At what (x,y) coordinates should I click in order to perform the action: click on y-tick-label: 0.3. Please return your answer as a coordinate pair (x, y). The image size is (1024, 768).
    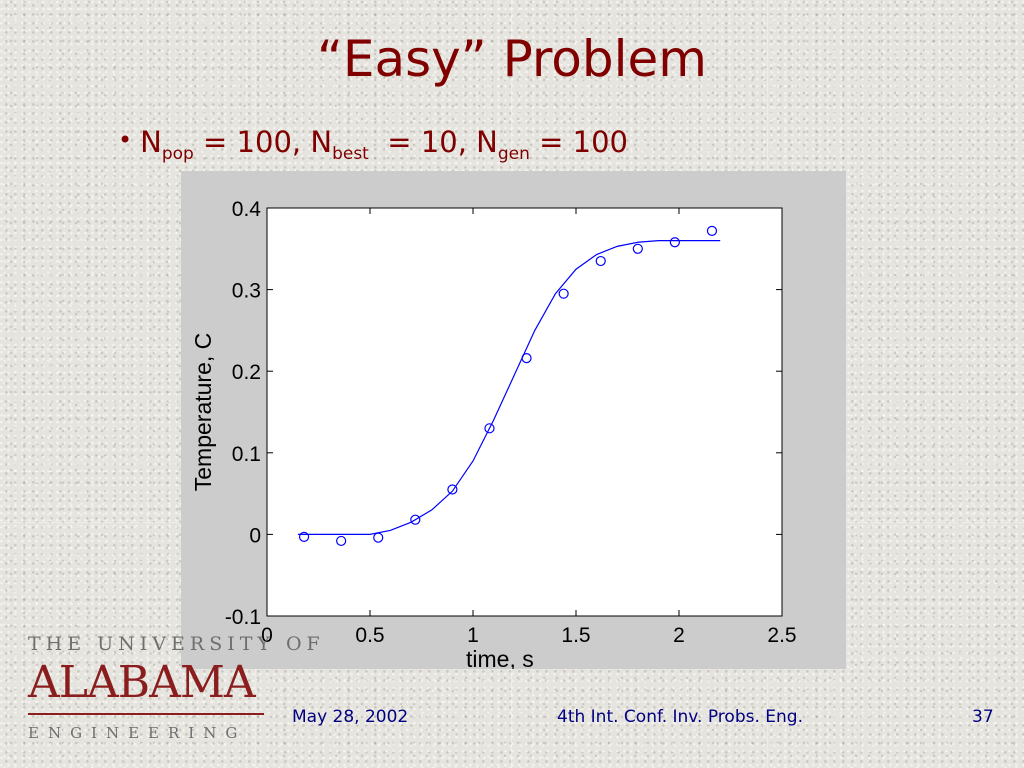
    Looking at the image, I should click on (246, 291).